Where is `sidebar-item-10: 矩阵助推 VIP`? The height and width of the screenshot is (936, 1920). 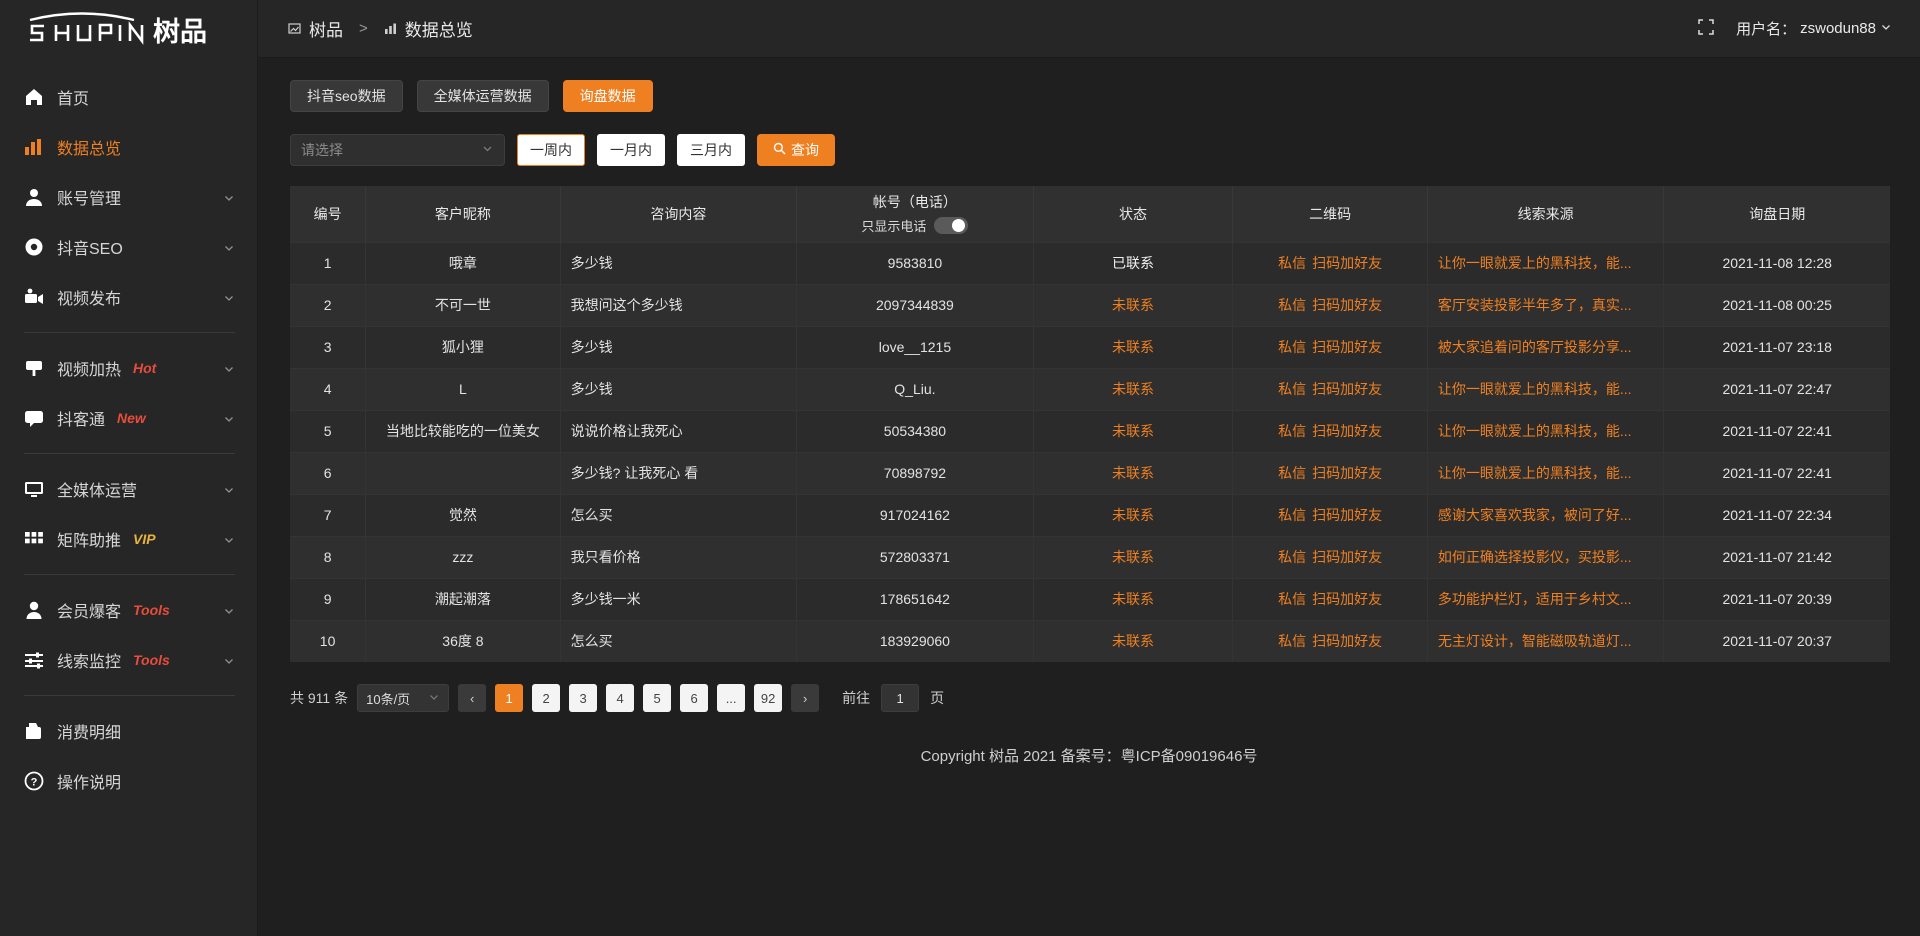
sidebar-item-10: 矩阵助推 VIP is located at coordinates (128, 539).